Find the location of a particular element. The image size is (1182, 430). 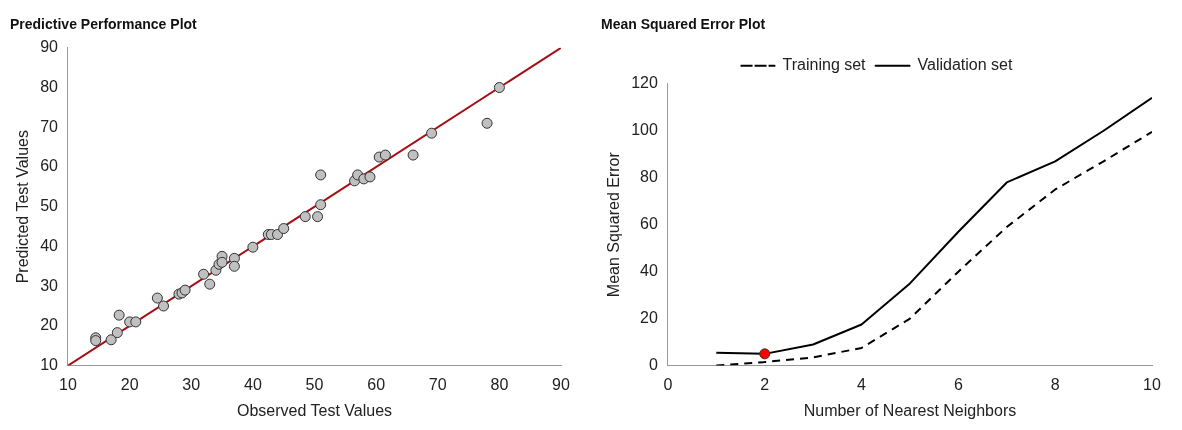

x-tick-label: 0 is located at coordinates (668, 384).